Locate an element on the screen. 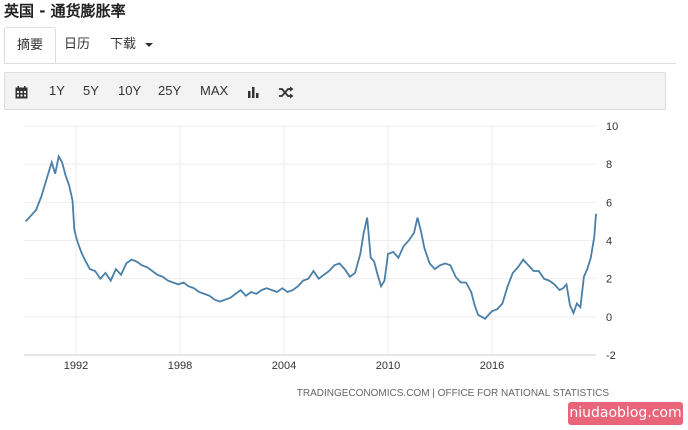  range-10y-button: 10Y is located at coordinates (130, 90).